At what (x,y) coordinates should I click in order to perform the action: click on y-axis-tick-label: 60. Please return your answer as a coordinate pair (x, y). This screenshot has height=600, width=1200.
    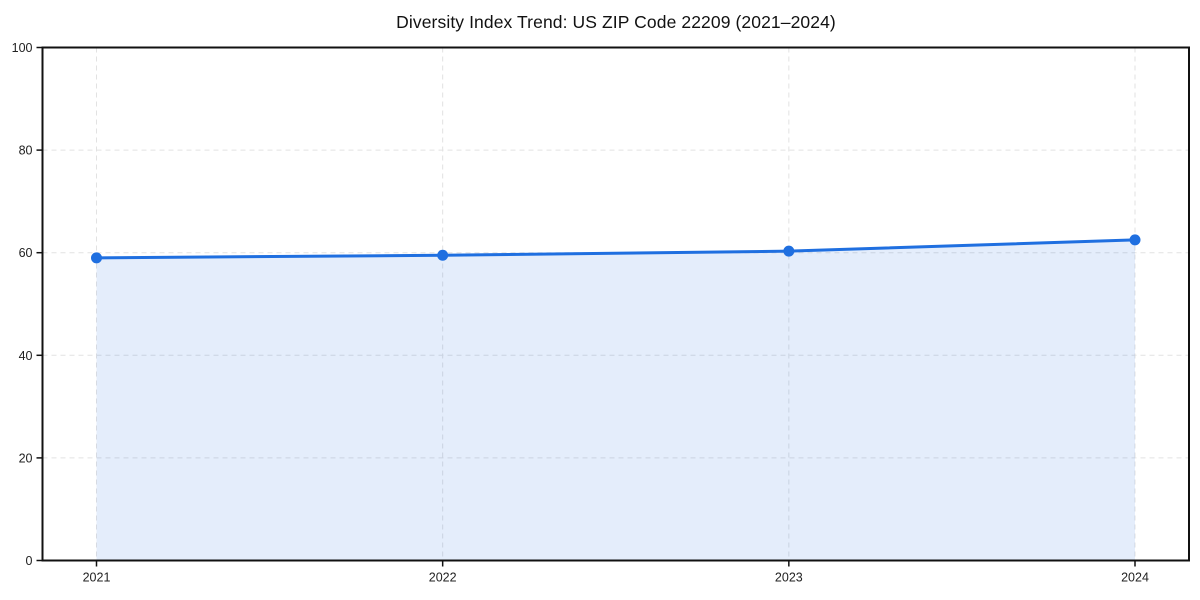
    Looking at the image, I should click on (26, 253).